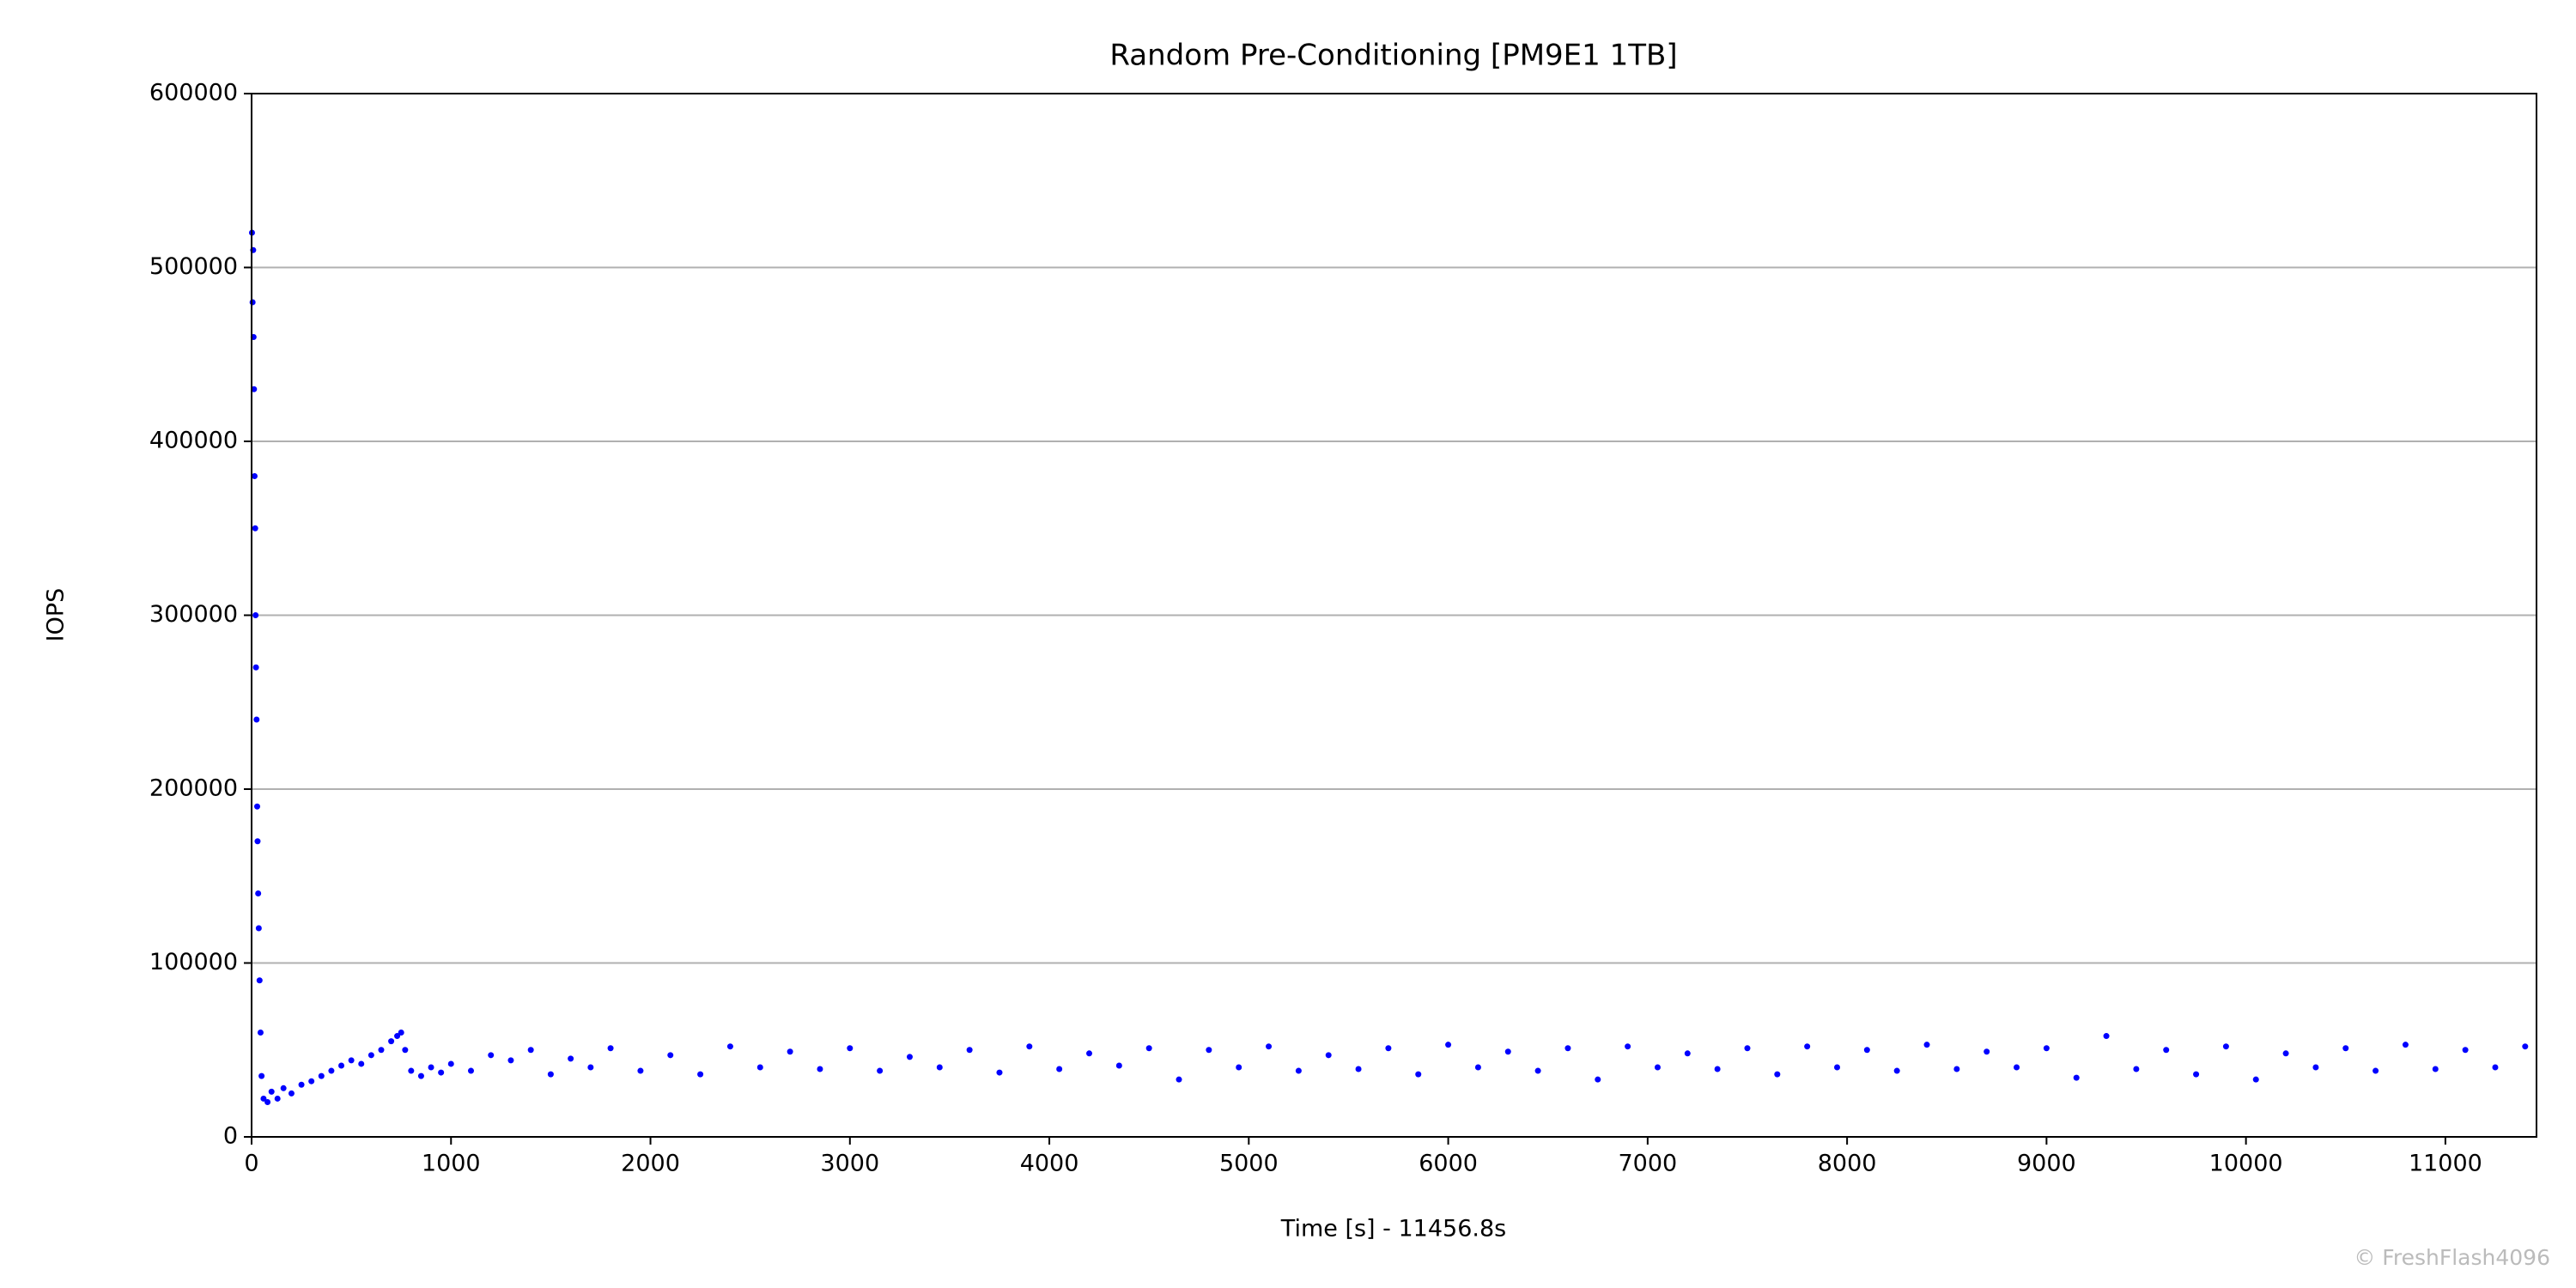 The width and height of the screenshot is (2576, 1288). I want to click on x-axis-label: Time [s] - 11456.8s, so click(1393, 1229).